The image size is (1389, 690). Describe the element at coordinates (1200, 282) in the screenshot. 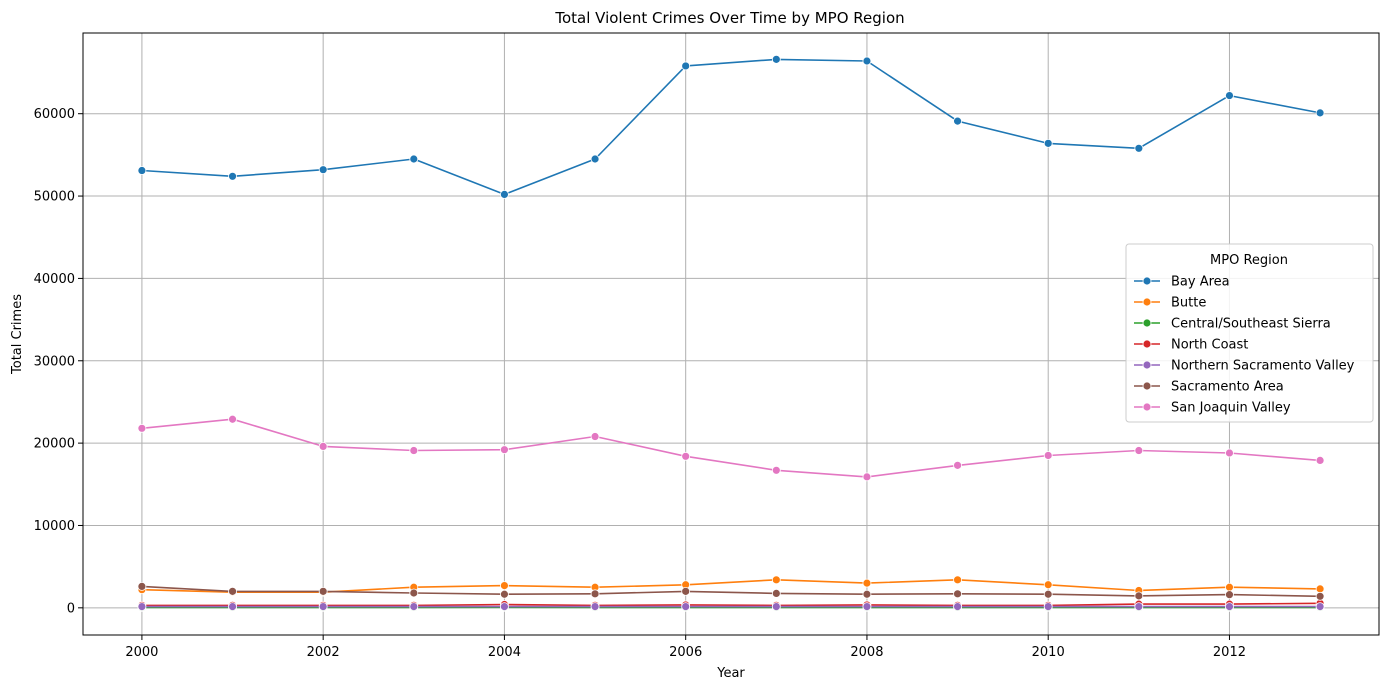

I see `legend-label: Bay Area` at that location.